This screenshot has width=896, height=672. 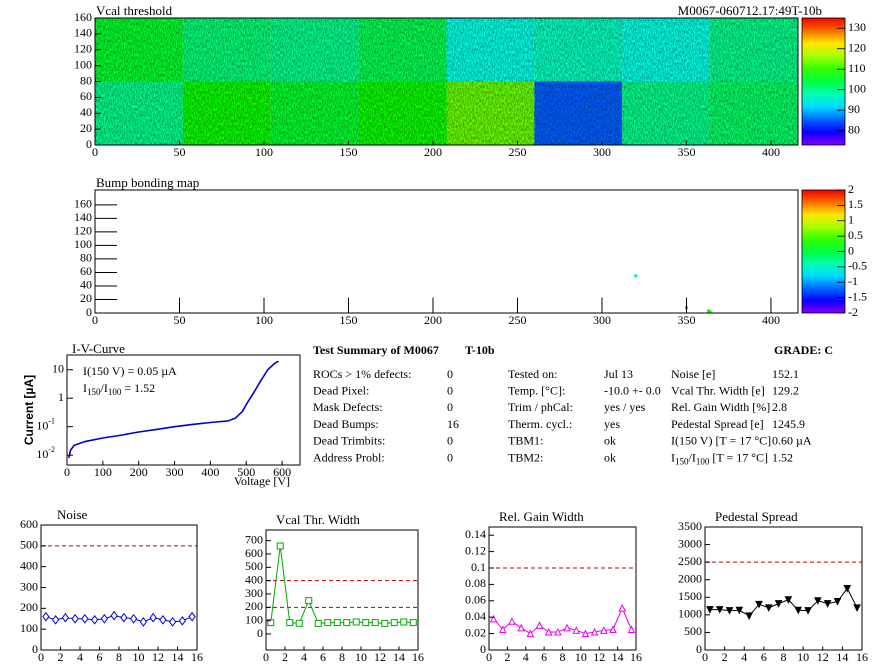 I want to click on y-tick-label: 100, so click(x=254, y=619).